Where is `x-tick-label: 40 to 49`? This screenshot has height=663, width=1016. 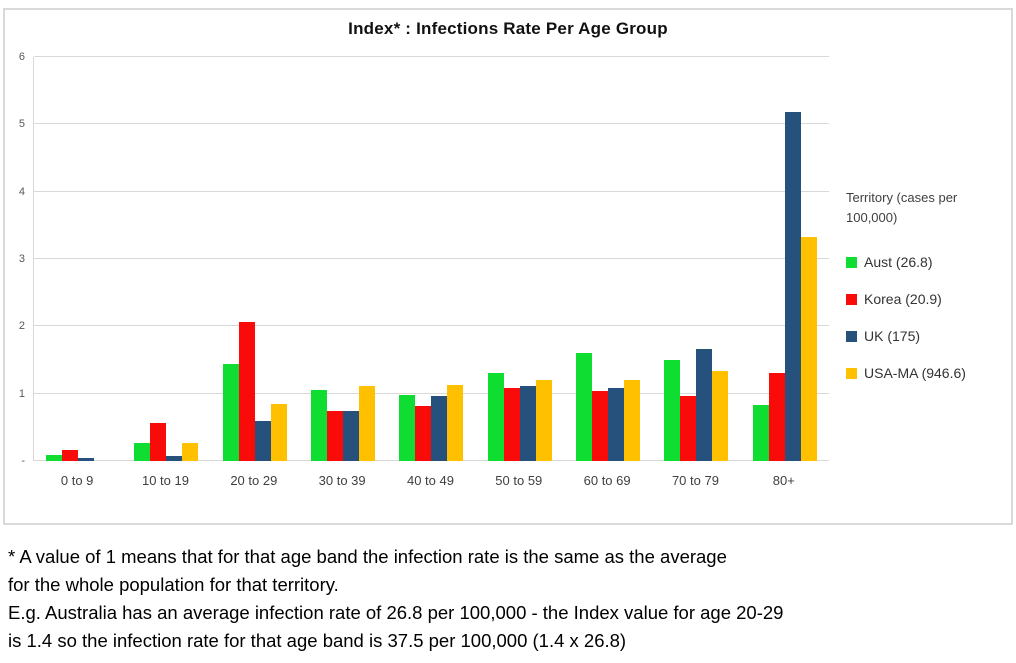
x-tick-label: 40 to 49 is located at coordinates (430, 480).